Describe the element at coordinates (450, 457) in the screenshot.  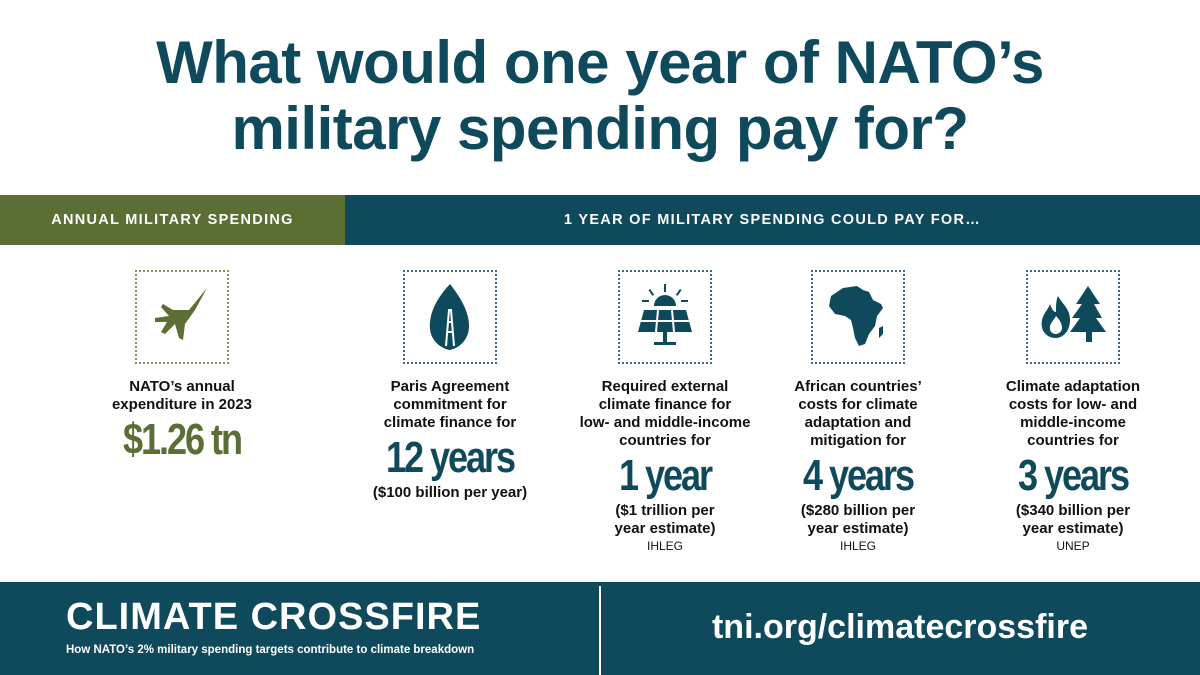
I see `value-big: 12 years` at that location.